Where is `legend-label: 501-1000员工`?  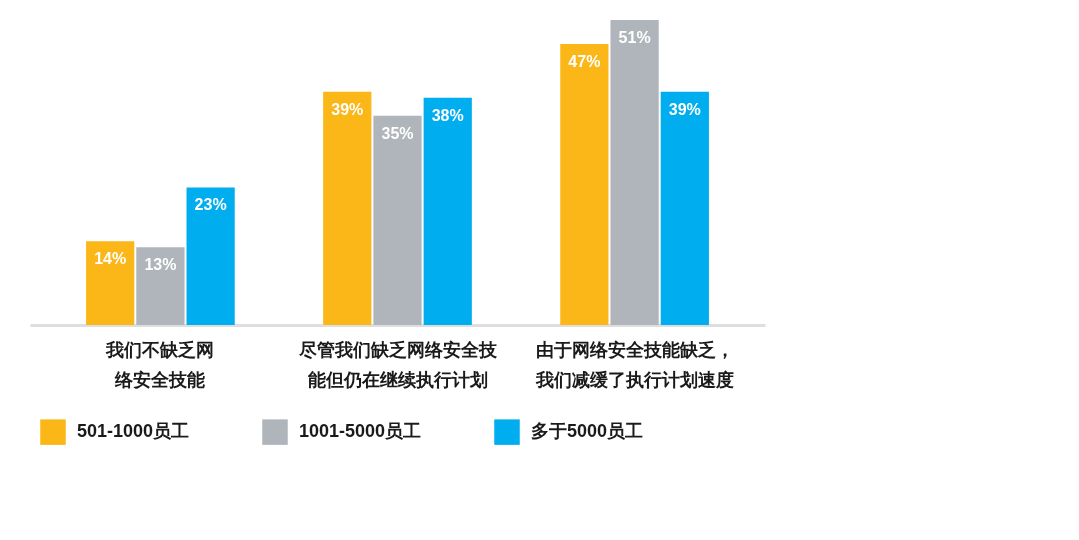
legend-label: 501-1000员工 is located at coordinates (133, 431).